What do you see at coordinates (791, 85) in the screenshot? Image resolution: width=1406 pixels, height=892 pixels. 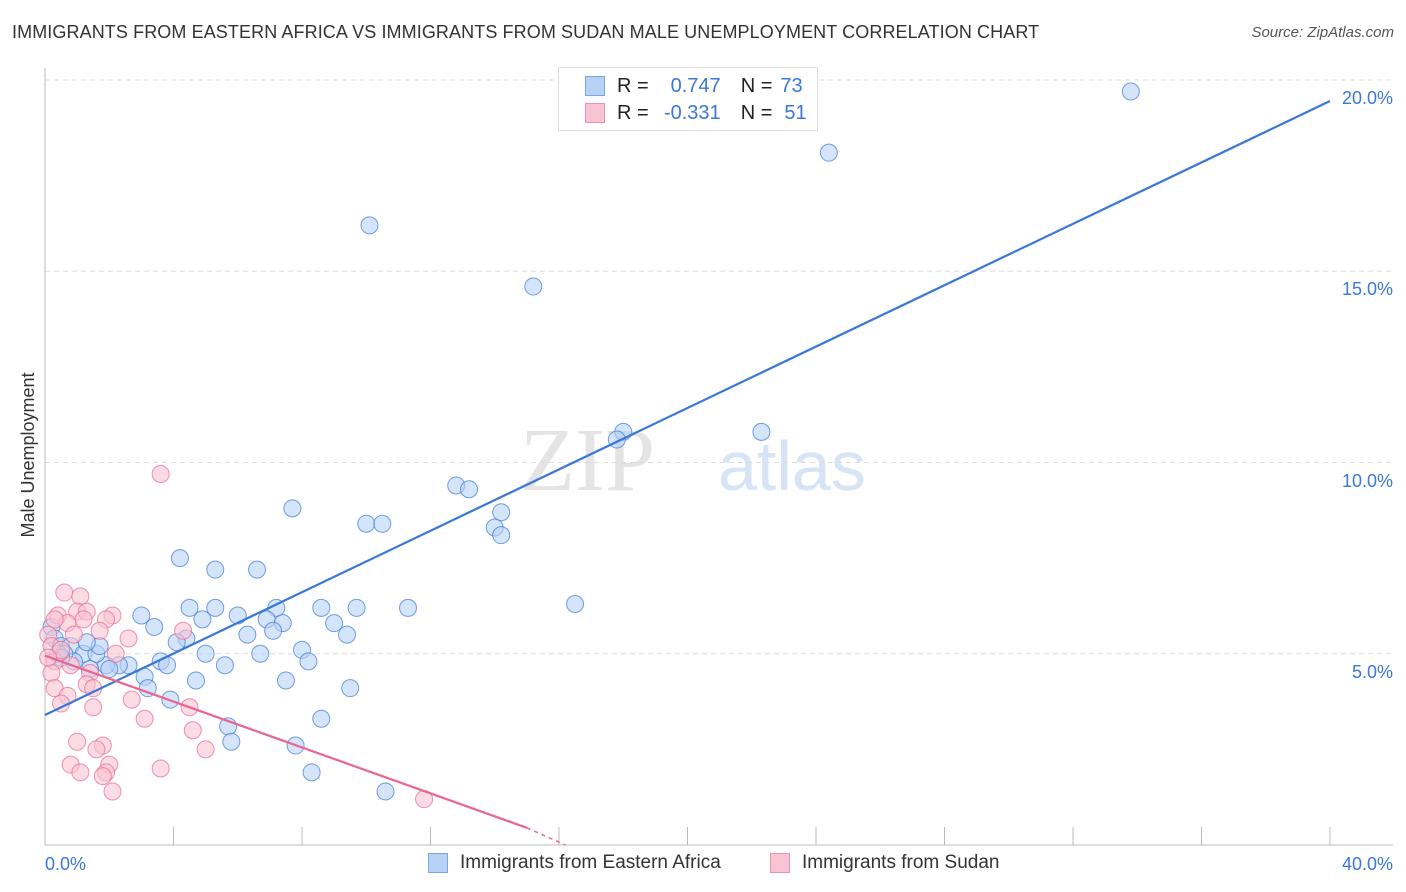 I see `n-value: 73` at bounding box center [791, 85].